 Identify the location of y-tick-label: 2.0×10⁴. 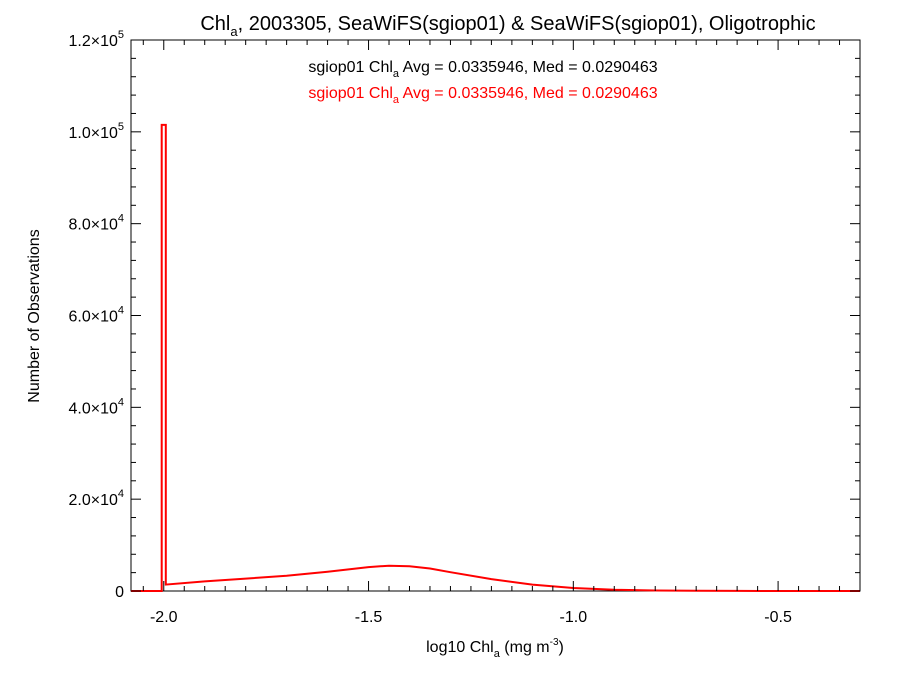
(96, 498).